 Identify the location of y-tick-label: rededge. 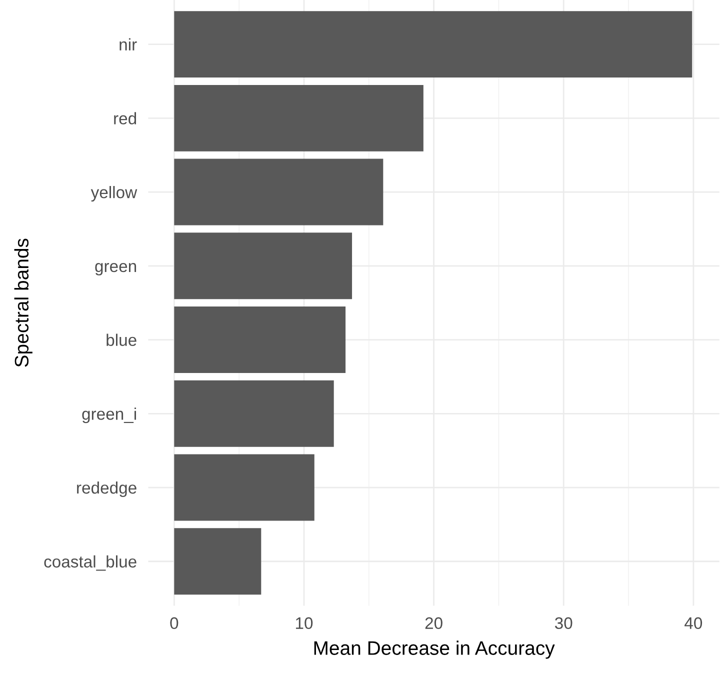
(106, 489).